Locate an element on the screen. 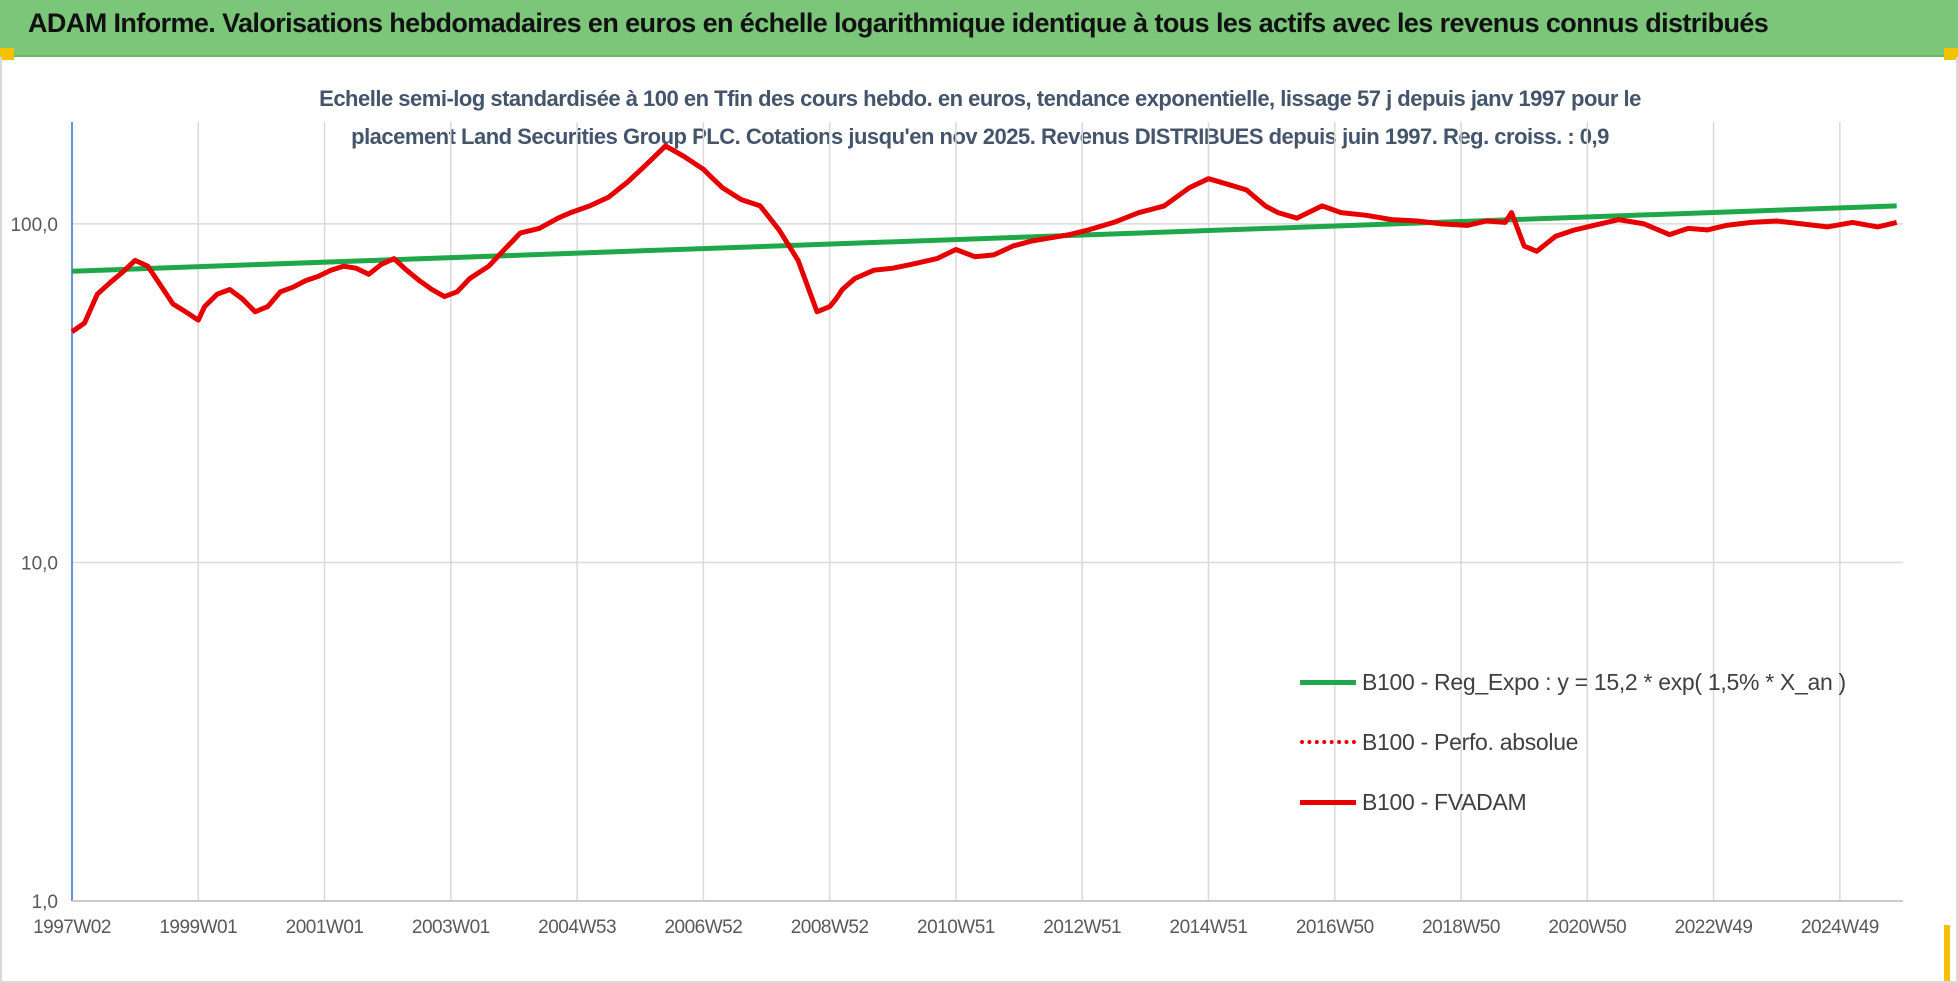 The width and height of the screenshot is (1958, 983). legend-item-perfo-absolue: B100 - Perfo. absolue is located at coordinates (1573, 742).